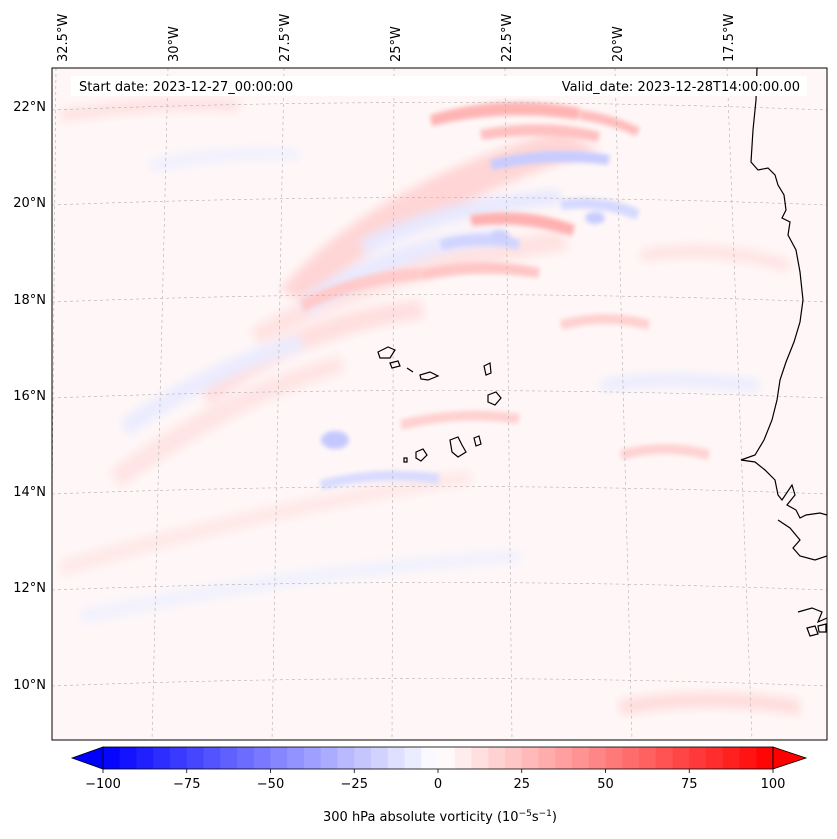 This screenshot has width=837, height=839. Describe the element at coordinates (783, 293) in the screenshot. I see `africa-coastline` at that location.